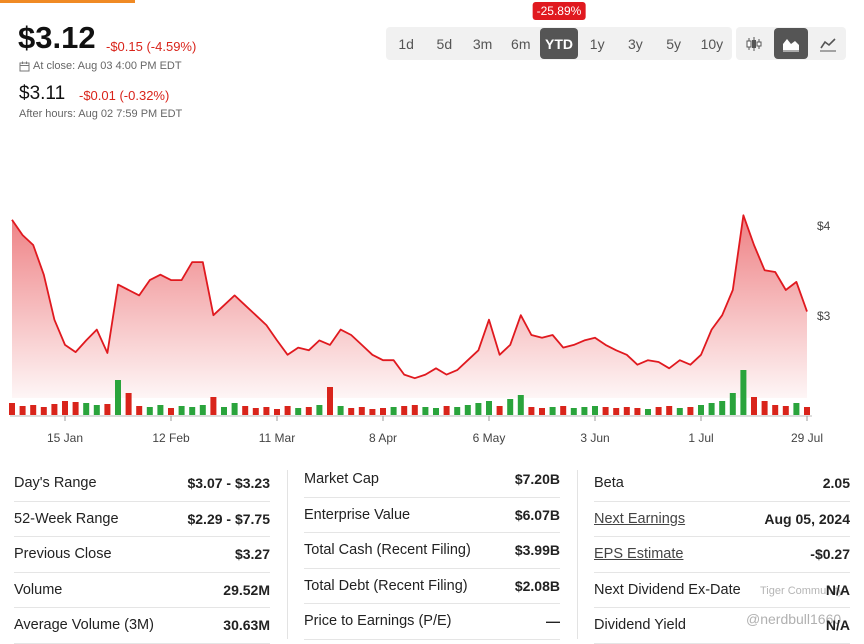 Image resolution: width=864 pixels, height=644 pixels. What do you see at coordinates (432, 622) in the screenshot?
I see `stat-row: Price to Earnings (P/E) —` at bounding box center [432, 622].